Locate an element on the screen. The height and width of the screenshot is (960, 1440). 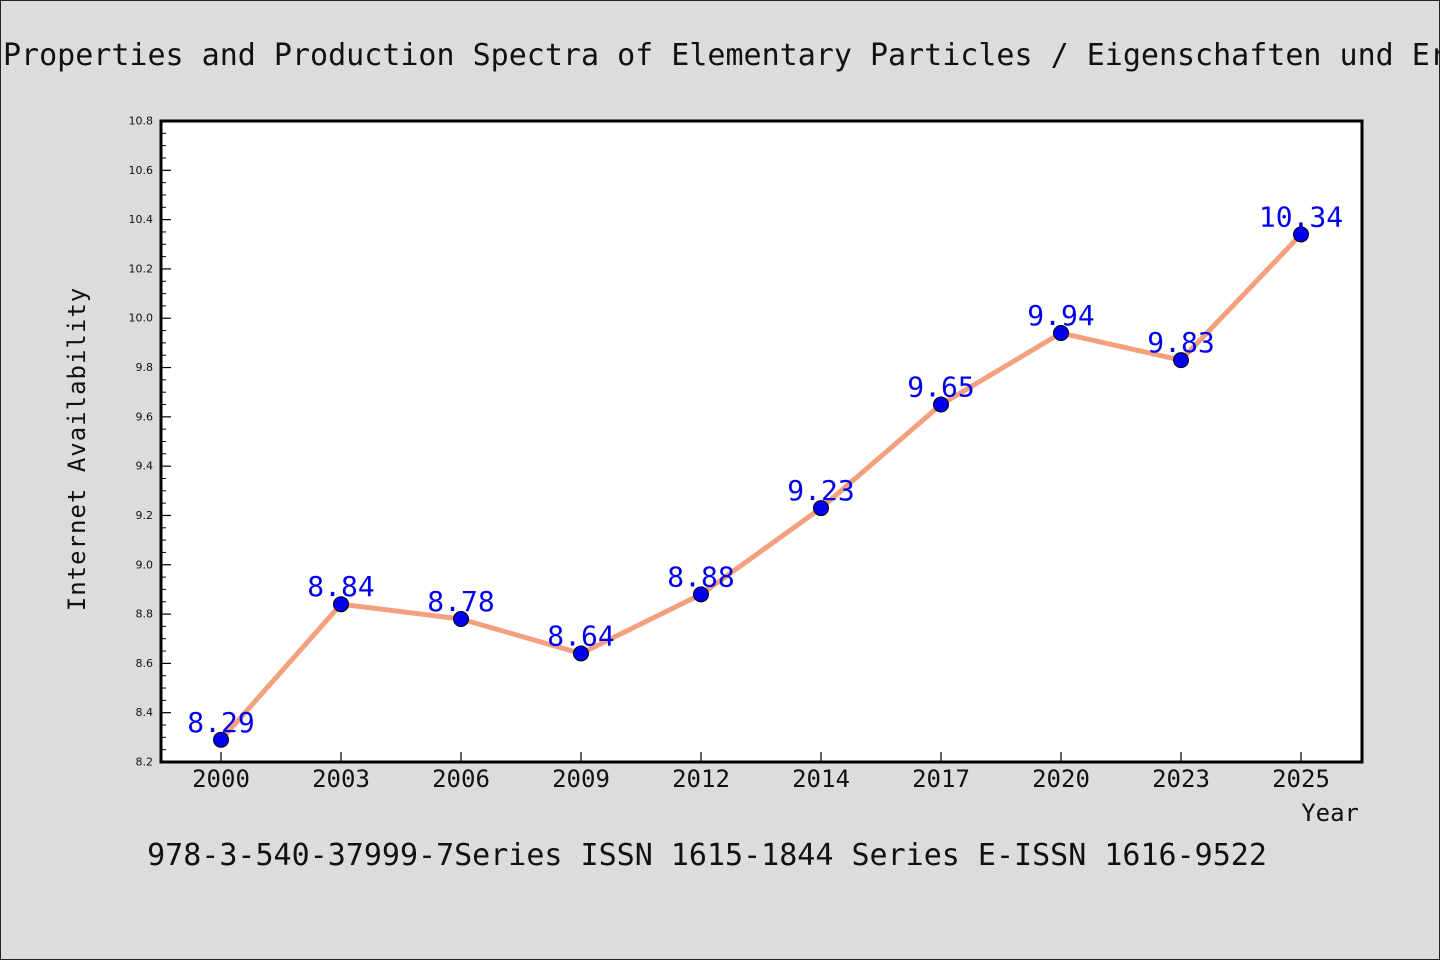
y-tick-label: 10.8 is located at coordinates (141, 121).